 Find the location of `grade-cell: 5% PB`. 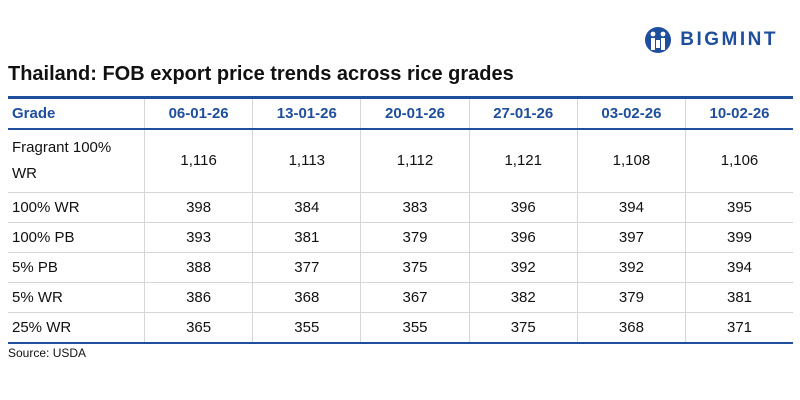

grade-cell: 5% PB is located at coordinates (76, 267).